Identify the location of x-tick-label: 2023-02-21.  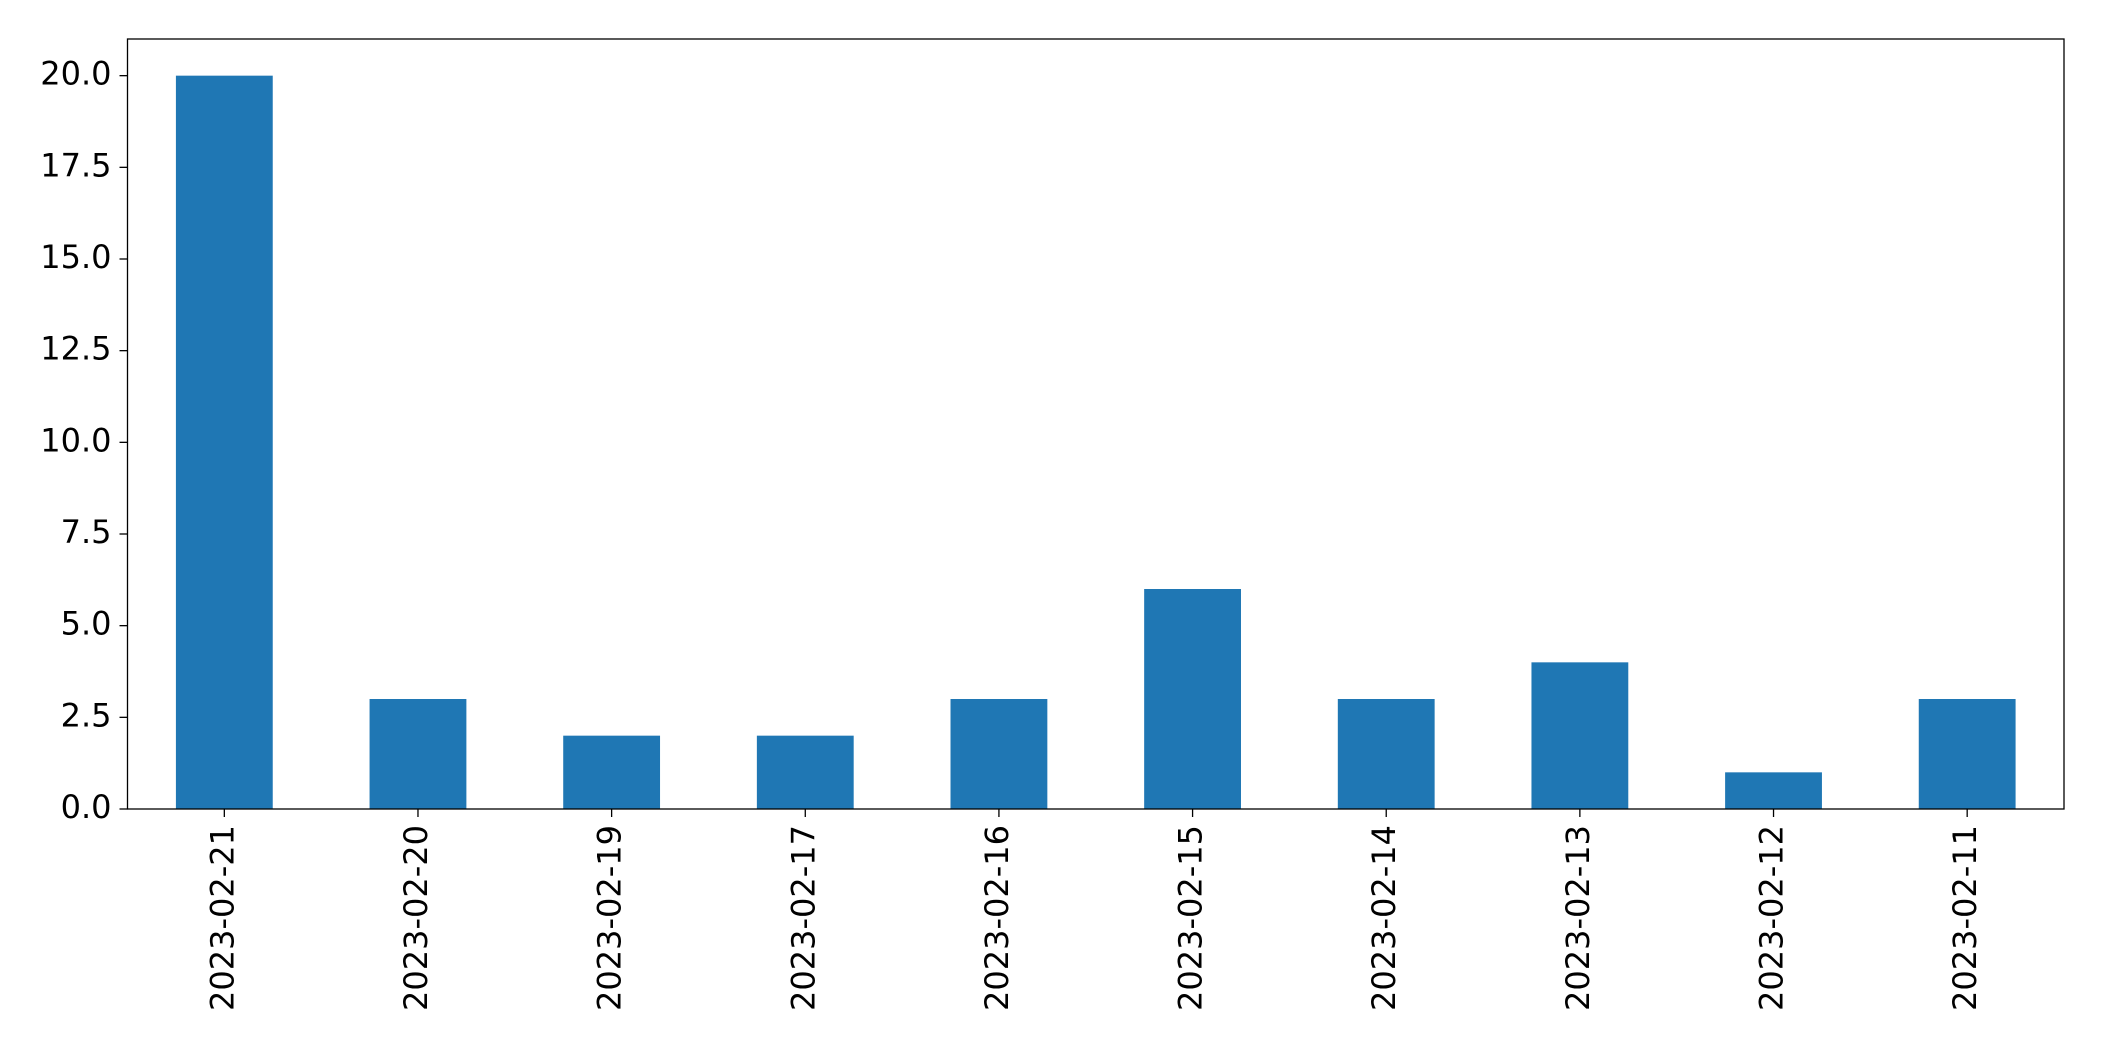
(222, 918).